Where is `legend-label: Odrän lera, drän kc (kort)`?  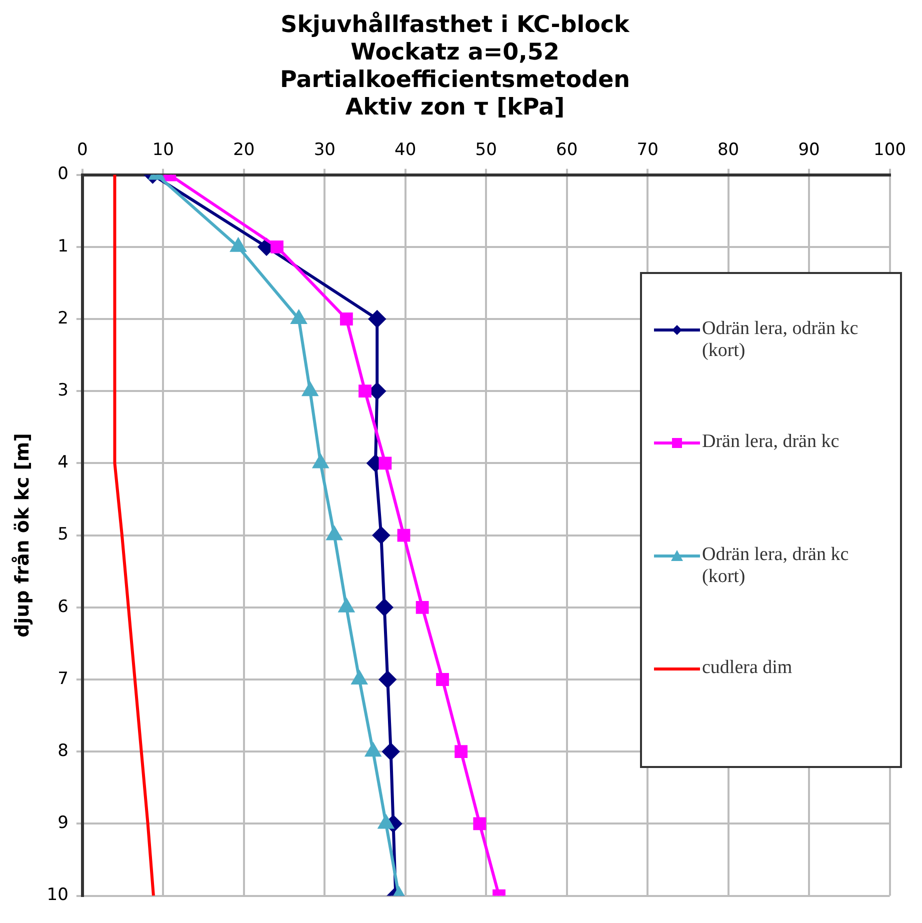 legend-label: Odrän lera, drän kc (kort) is located at coordinates (776, 566).